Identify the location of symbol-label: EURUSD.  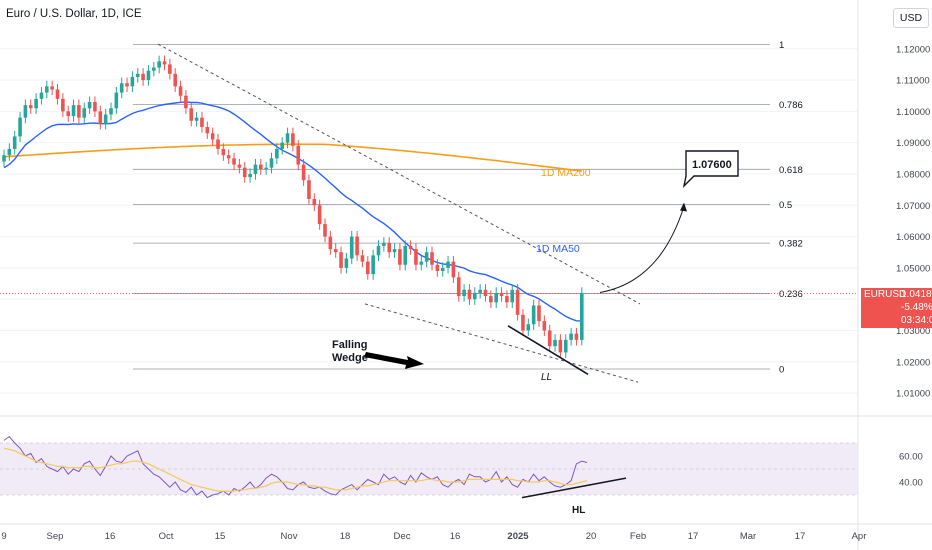
(885, 294).